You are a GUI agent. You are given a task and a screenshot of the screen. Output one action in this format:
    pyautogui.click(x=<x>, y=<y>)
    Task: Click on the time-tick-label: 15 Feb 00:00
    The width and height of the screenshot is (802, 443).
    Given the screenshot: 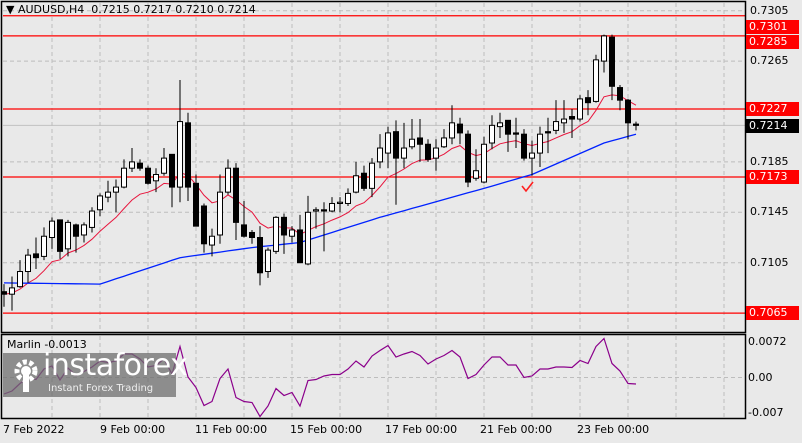 What is the action you would take?
    pyautogui.click(x=326, y=429)
    